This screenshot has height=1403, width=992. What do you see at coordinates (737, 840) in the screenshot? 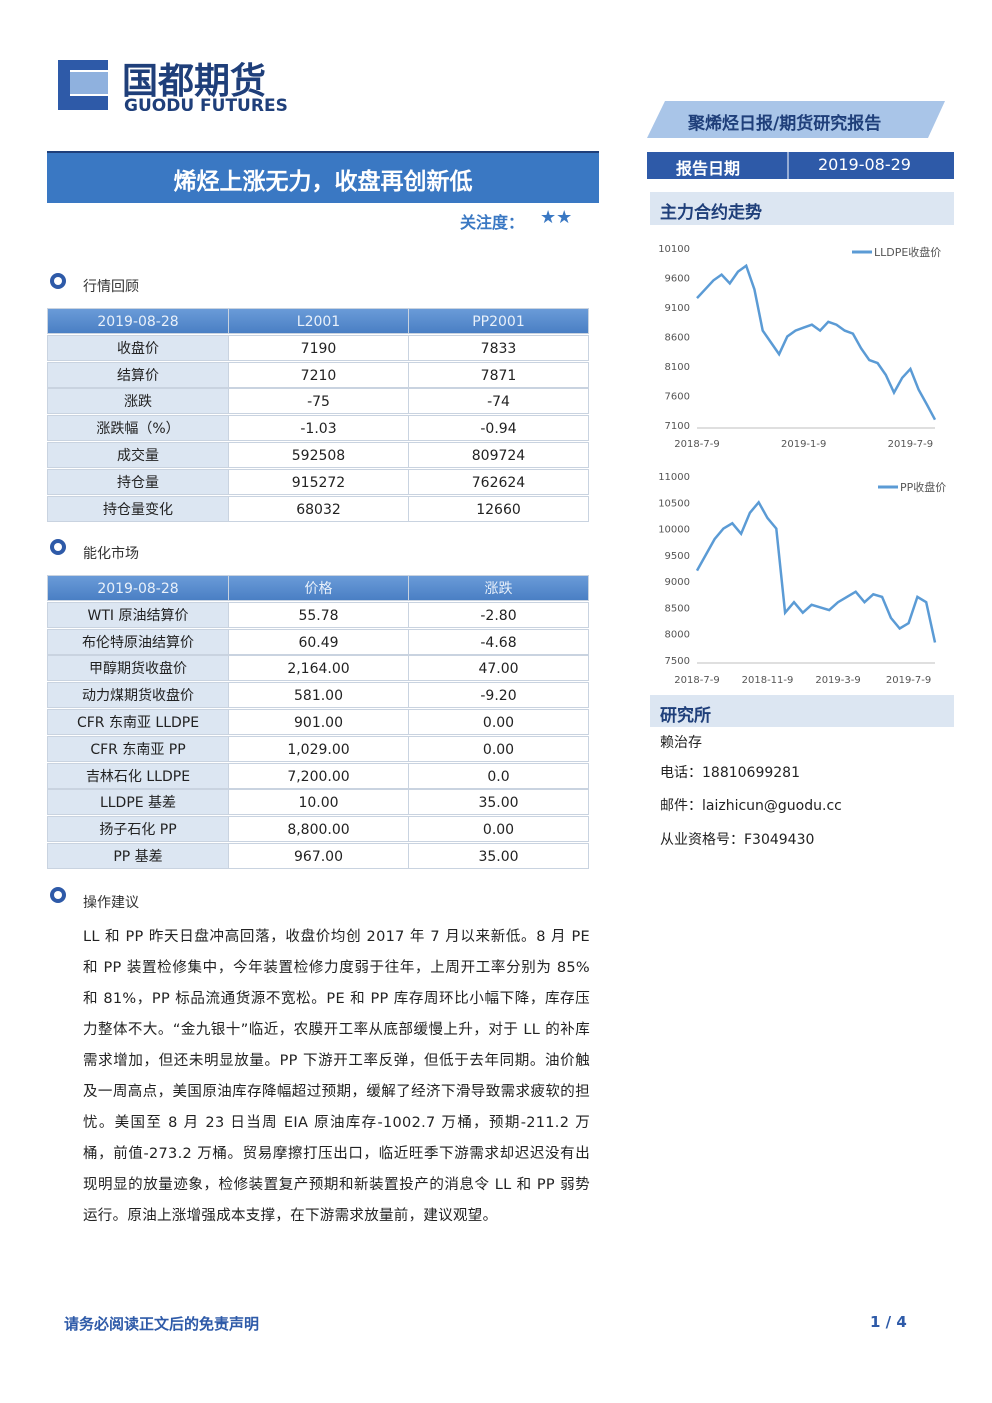
I see `analyst-license: 从业资格号：F3049430` at bounding box center [737, 840].